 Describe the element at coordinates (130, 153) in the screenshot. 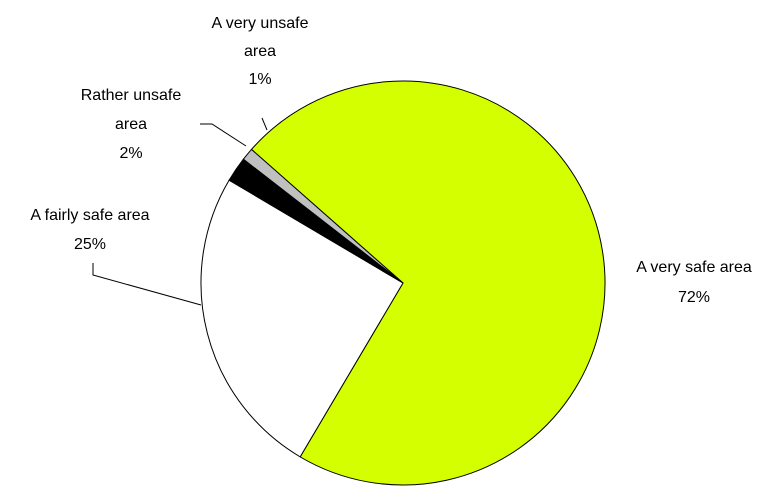

I see `slice-percent-label: 2%` at that location.